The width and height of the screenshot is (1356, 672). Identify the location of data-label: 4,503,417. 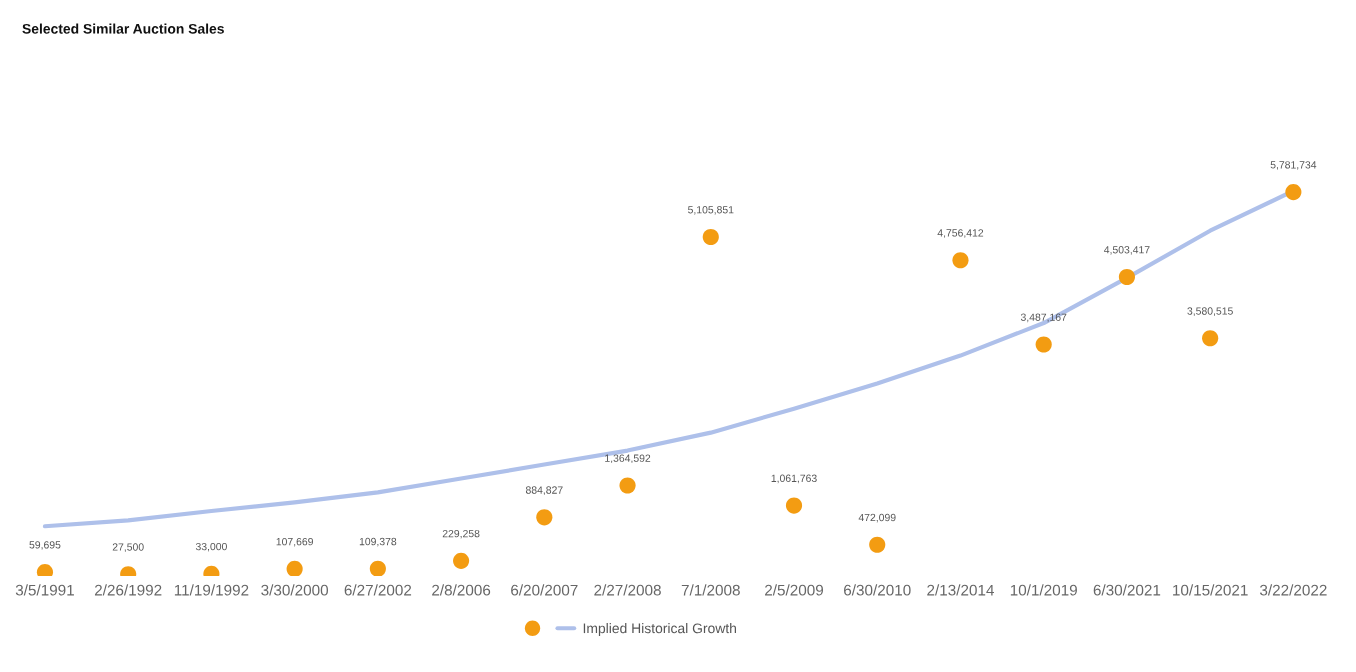
(1126, 250).